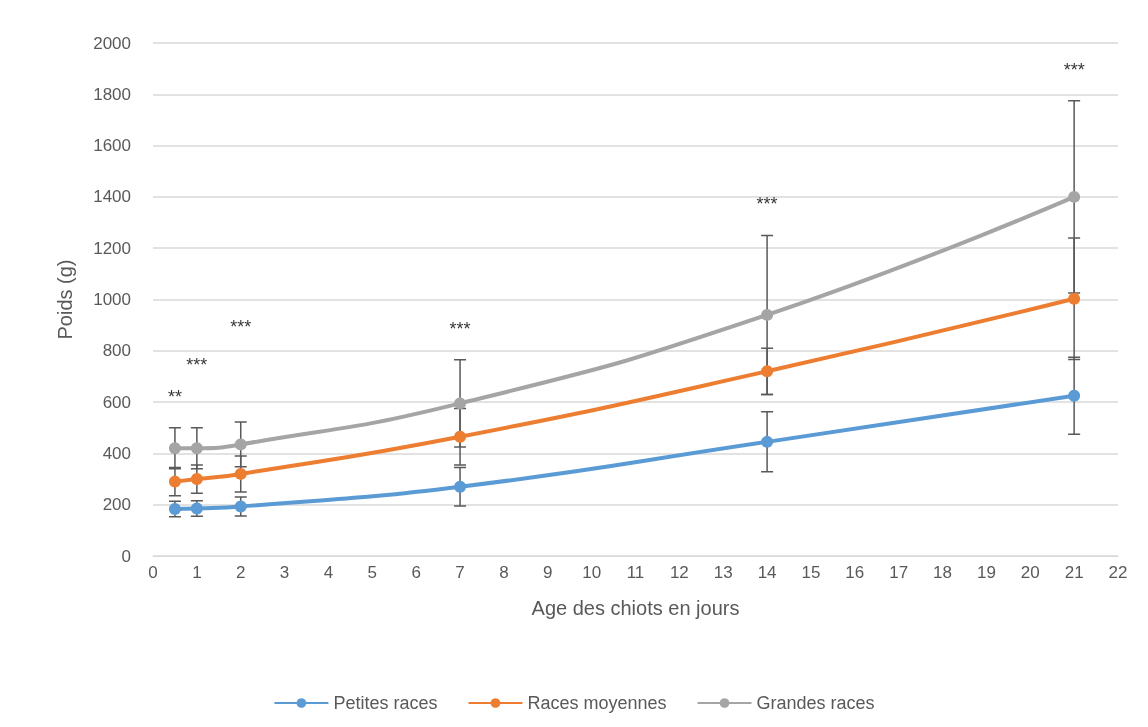 This screenshot has width=1148, height=727. I want to click on x-tick-label: 14, so click(767, 572).